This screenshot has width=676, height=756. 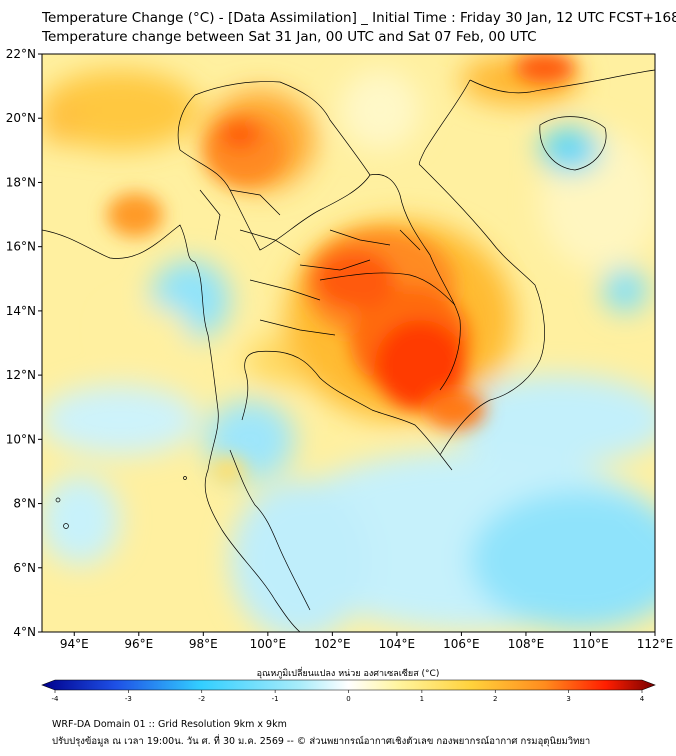 I want to click on colorbar-strip, so click(x=348, y=685).